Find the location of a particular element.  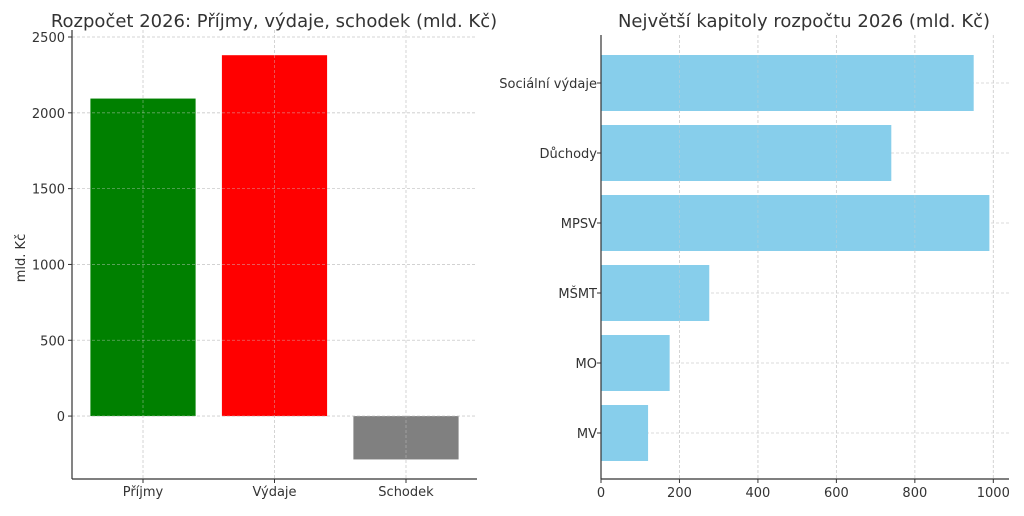

left-x-tick-label: Výdaje is located at coordinates (274, 492).